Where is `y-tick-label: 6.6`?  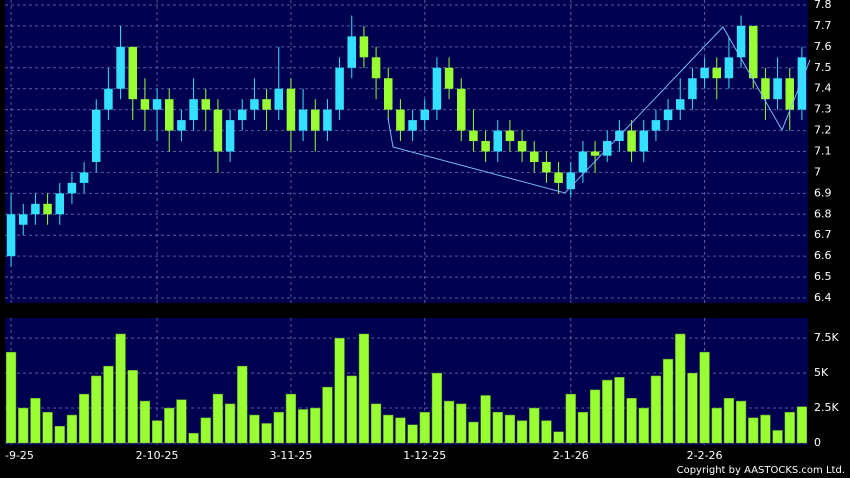 y-tick-label: 6.6 is located at coordinates (823, 255).